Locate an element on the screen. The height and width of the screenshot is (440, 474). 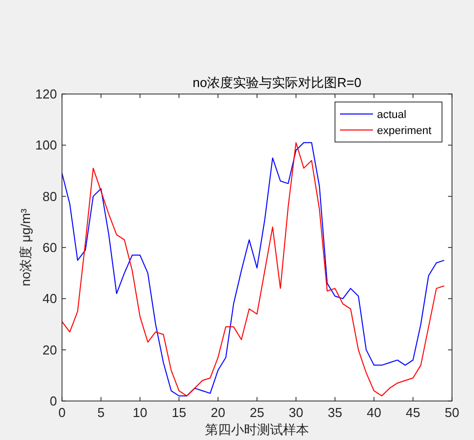
x-tick-label: 40 is located at coordinates (374, 412).